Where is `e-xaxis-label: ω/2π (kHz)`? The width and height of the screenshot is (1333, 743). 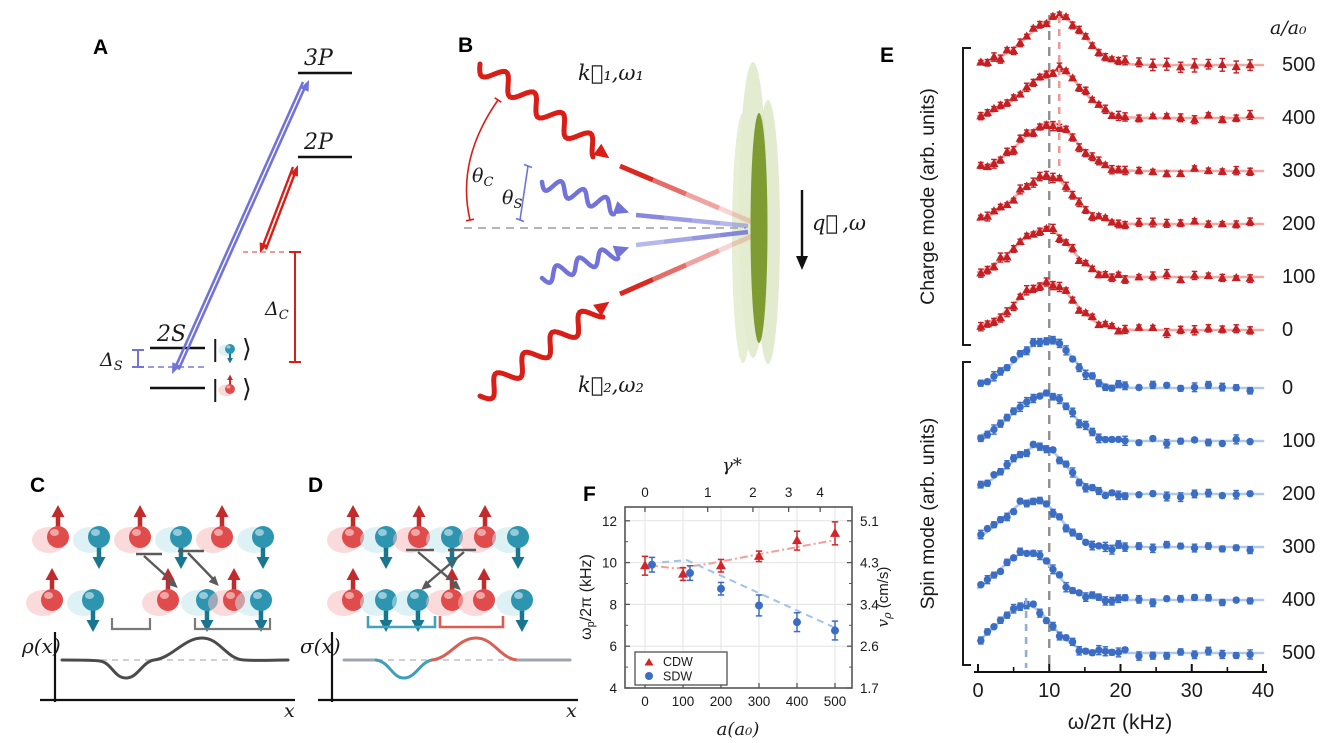 e-xaxis-label: ω/2π (kHz) is located at coordinates (1120, 722).